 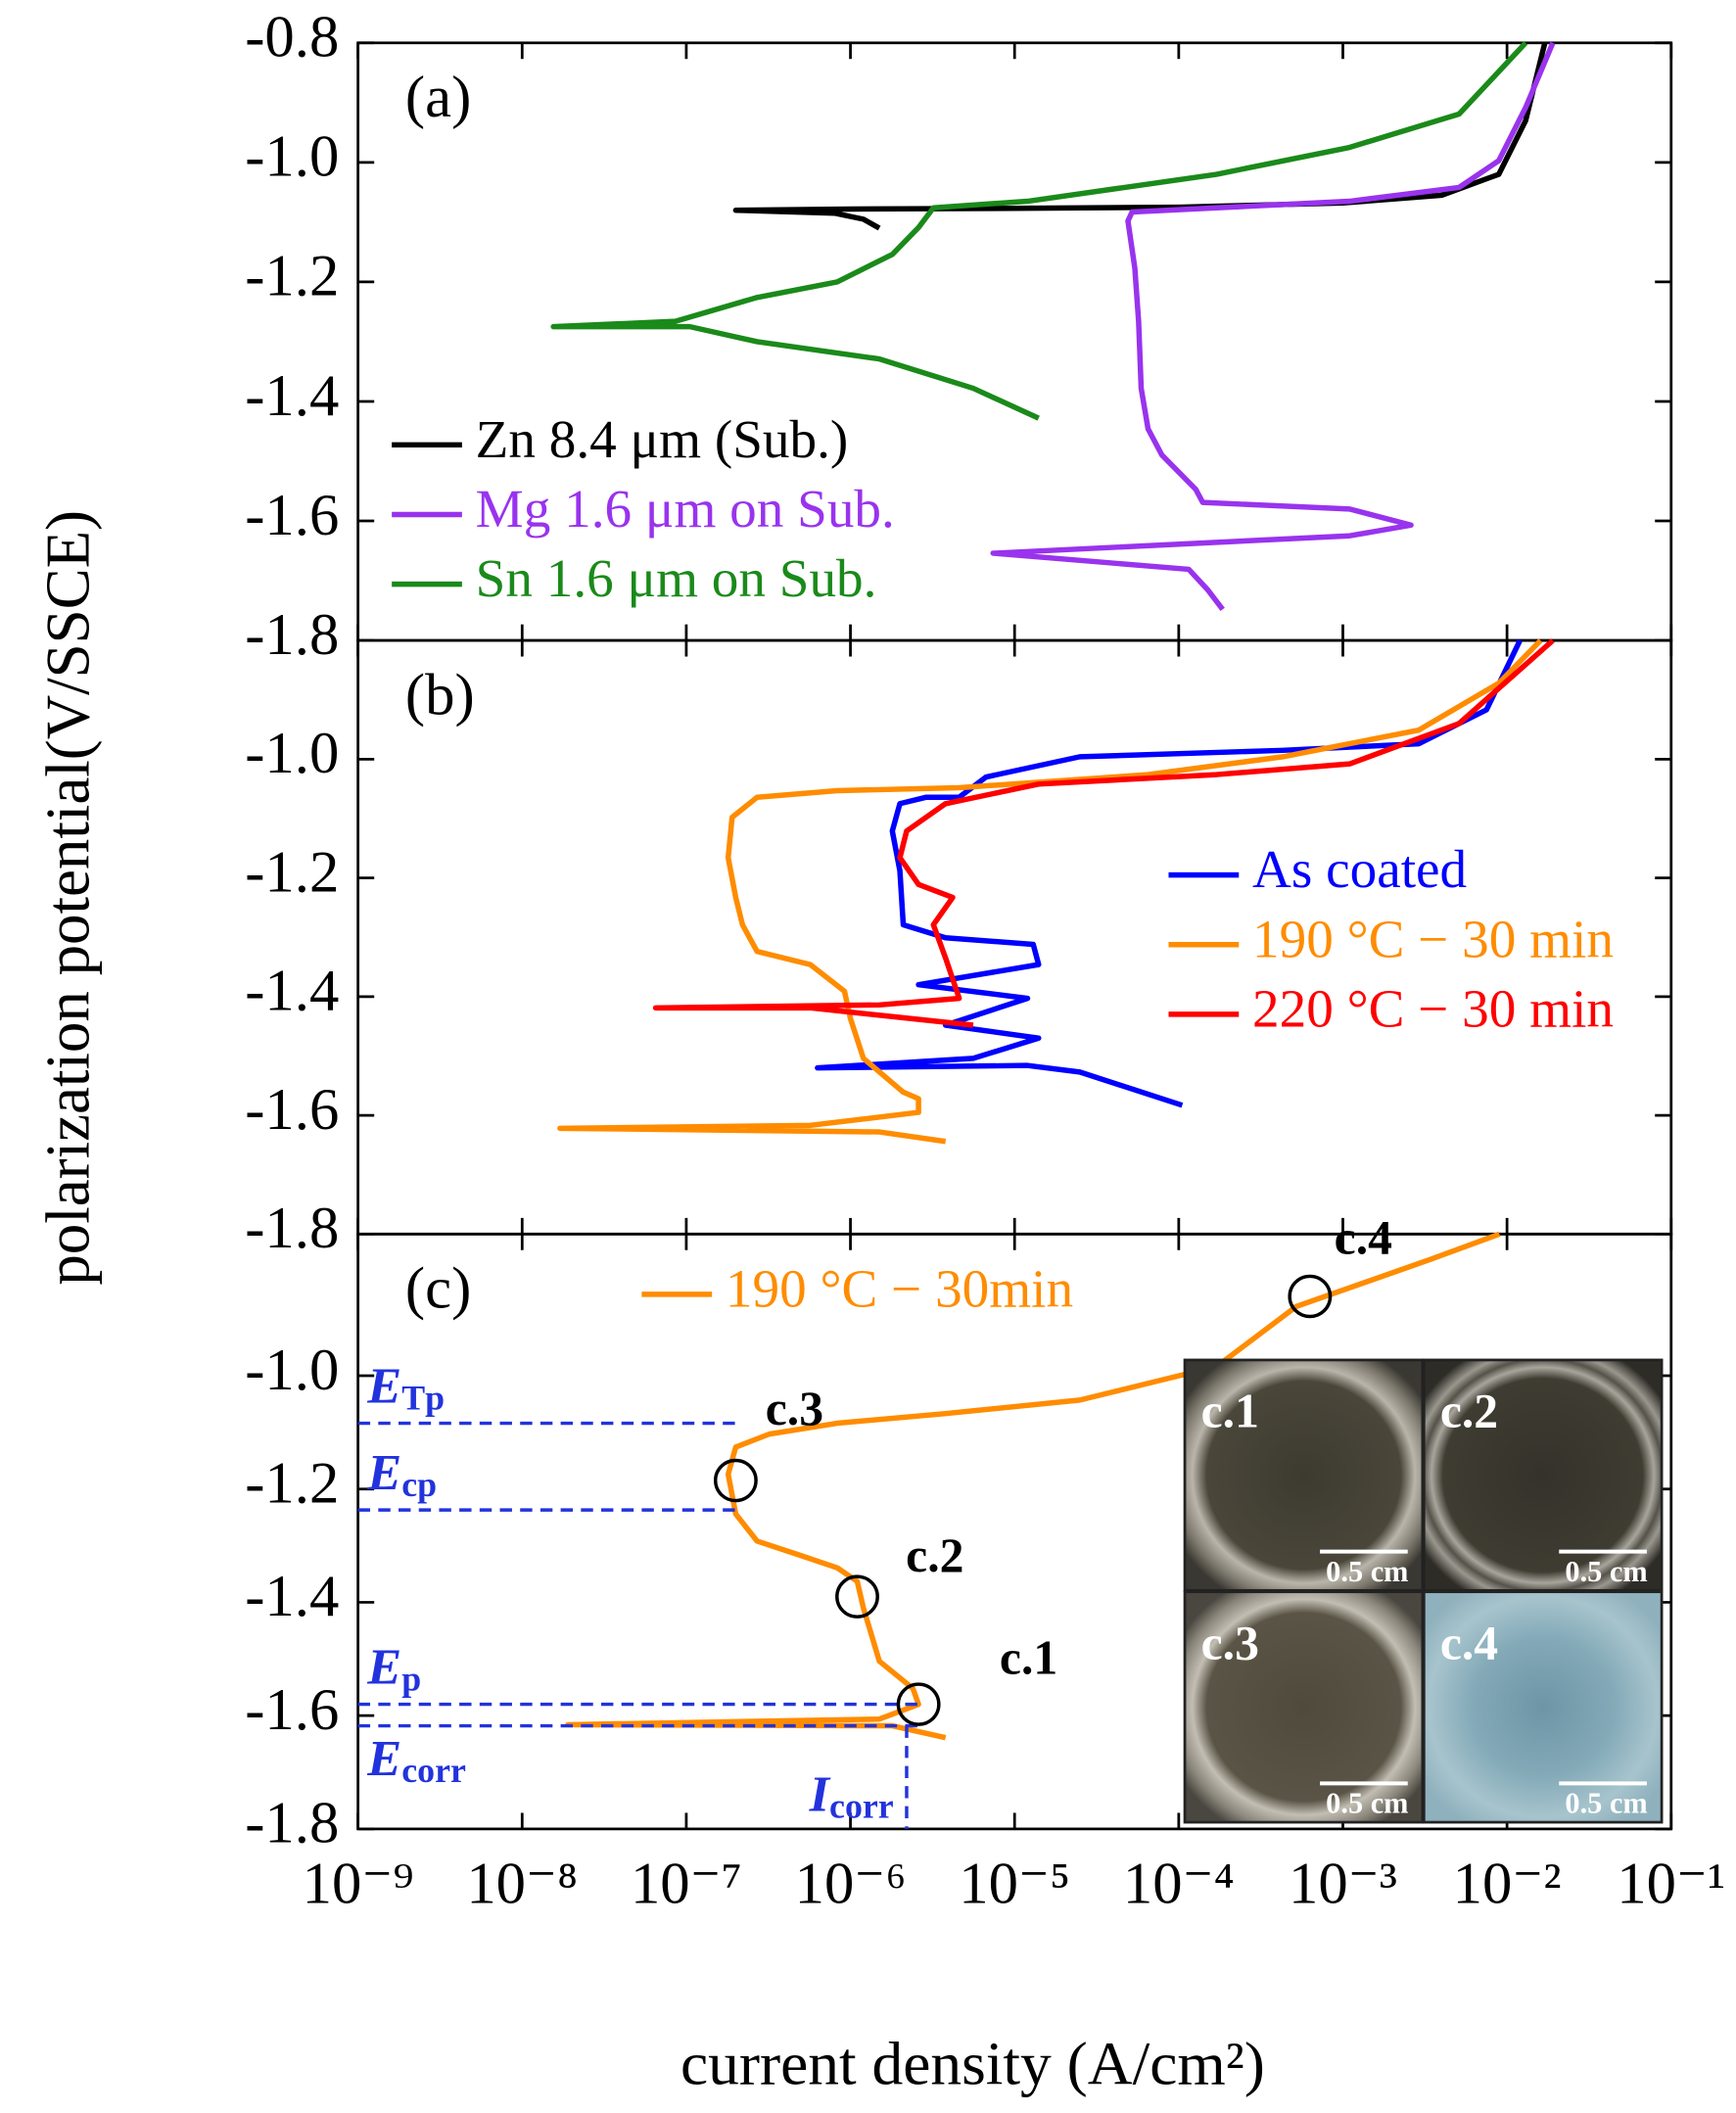 I want to click on x-tick-label: 10⁻¹, so click(x=1671, y=1884).